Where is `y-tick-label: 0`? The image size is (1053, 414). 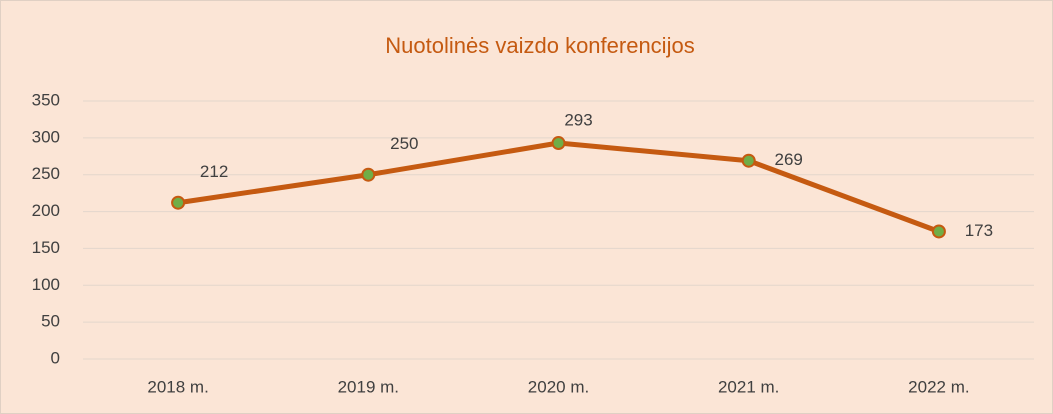 y-tick-label: 0 is located at coordinates (55, 357).